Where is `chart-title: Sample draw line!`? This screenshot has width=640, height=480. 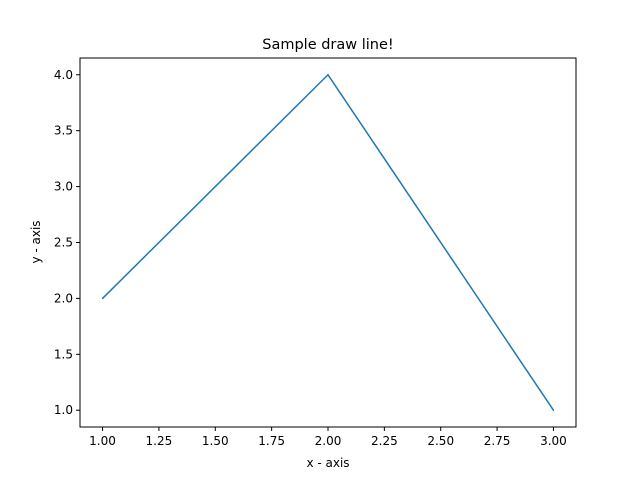 chart-title: Sample draw line! is located at coordinates (327, 45).